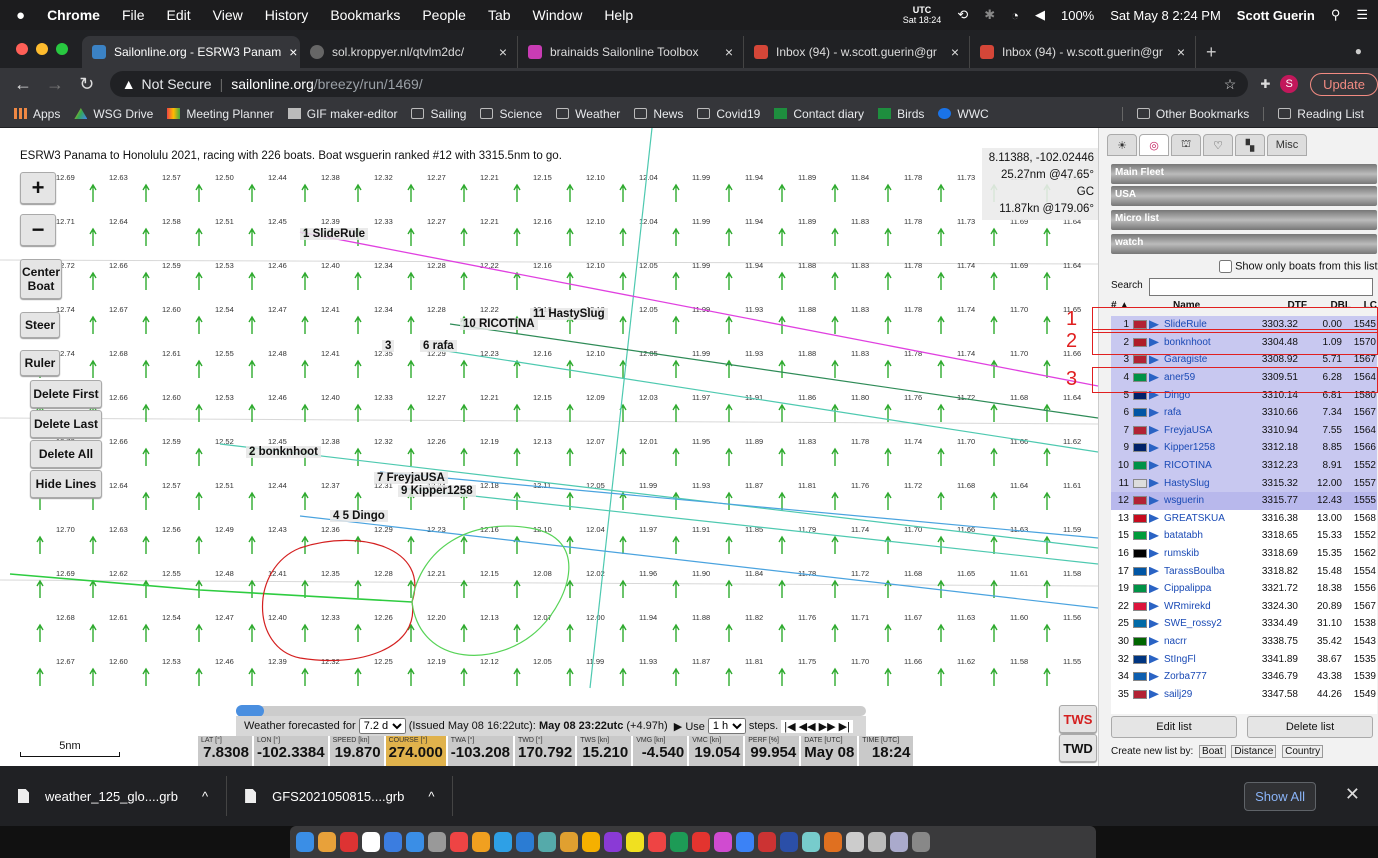 The width and height of the screenshot is (1378, 858). What do you see at coordinates (22, 49) in the screenshot?
I see `close-window-button` at bounding box center [22, 49].